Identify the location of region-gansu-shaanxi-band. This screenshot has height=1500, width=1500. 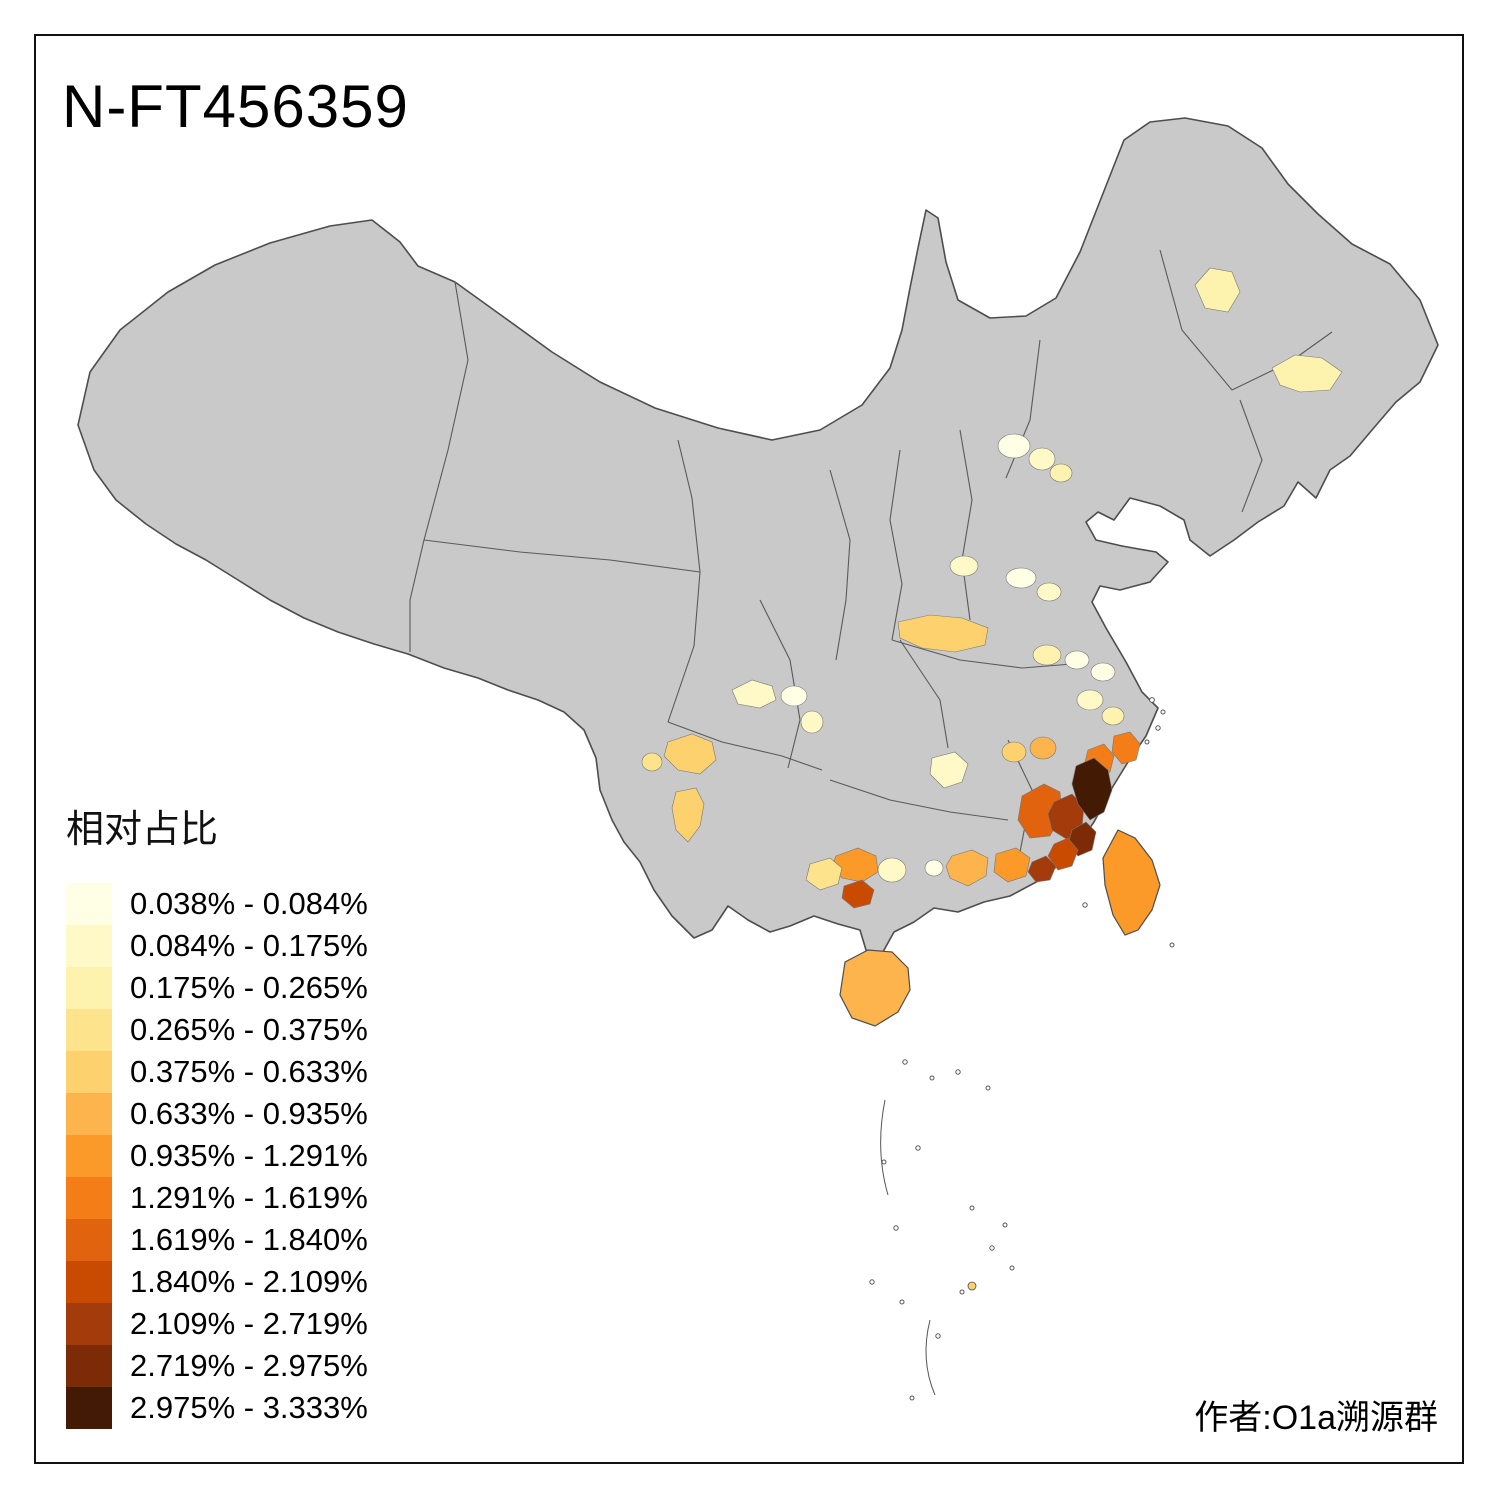
(943, 633).